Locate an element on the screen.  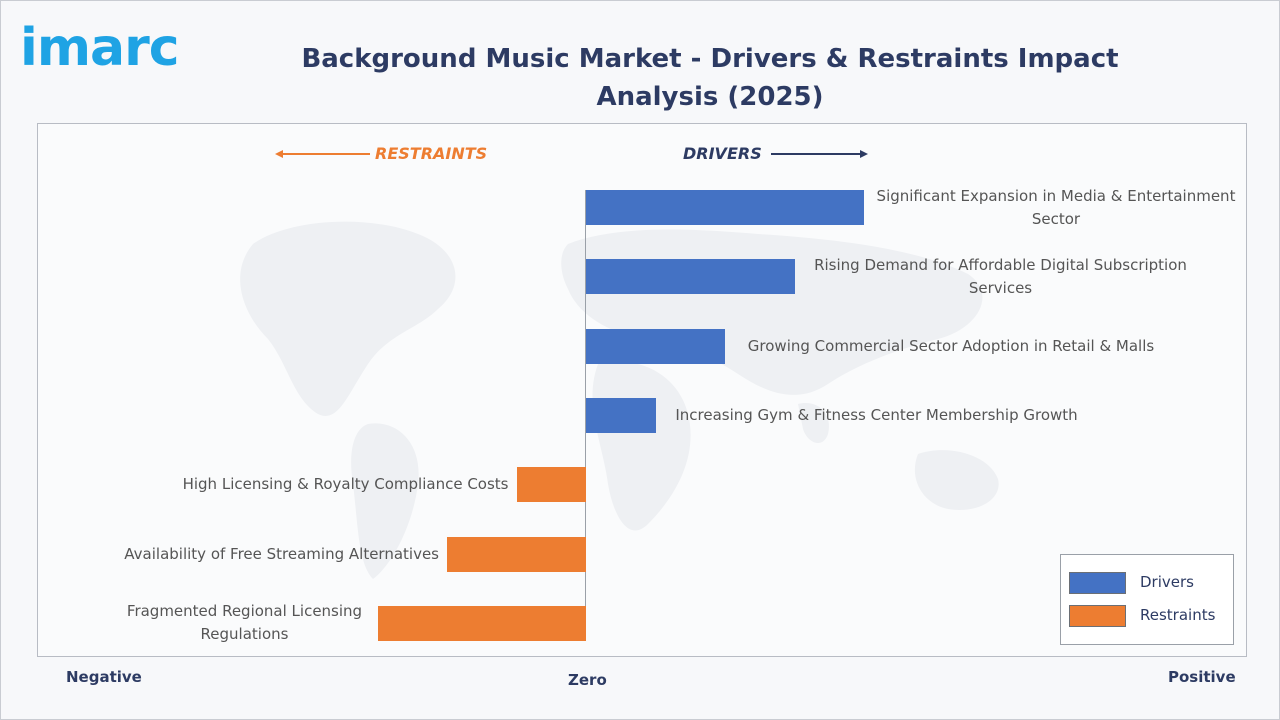
legend: Drivers Restraints is located at coordinates (1147, 599).